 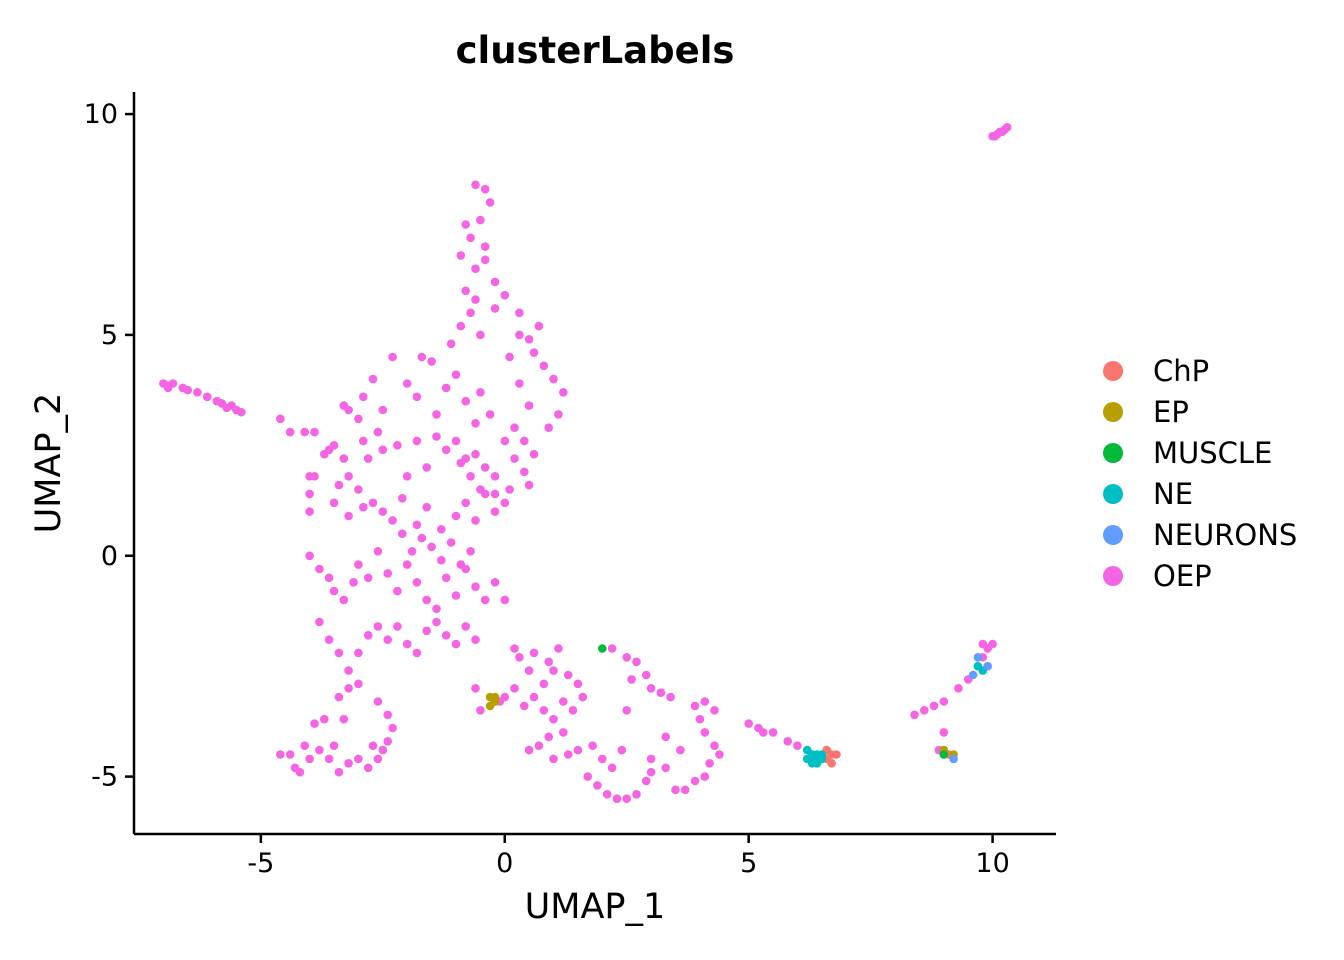 I want to click on x-tick-label: -5, so click(x=260, y=863).